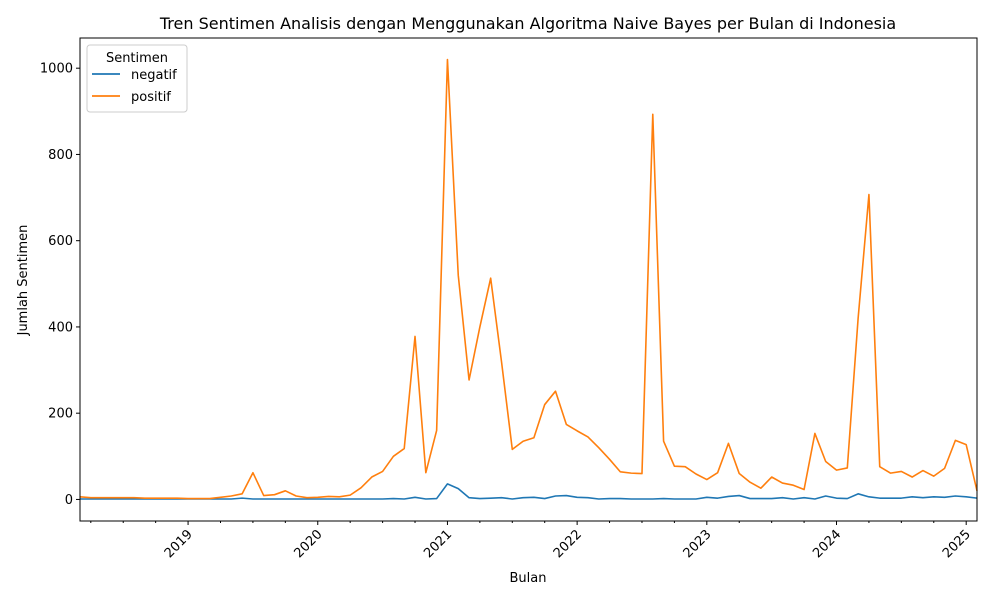 The image size is (1000, 600). What do you see at coordinates (137, 58) in the screenshot?
I see `legend-title: Sentimen` at bounding box center [137, 58].